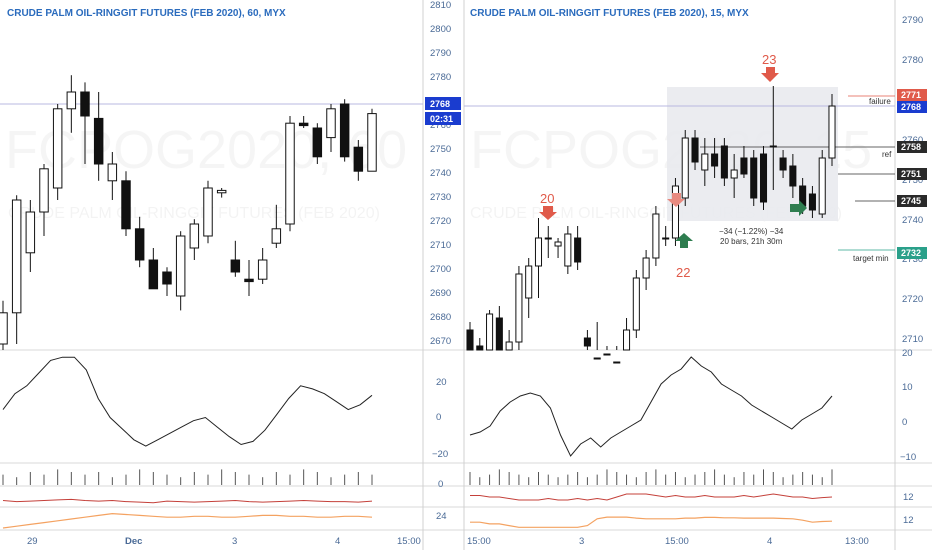 This screenshot has height=550, width=932. What do you see at coordinates (684, 240) in the screenshot?
I see `arrow-up-icon` at bounding box center [684, 240].